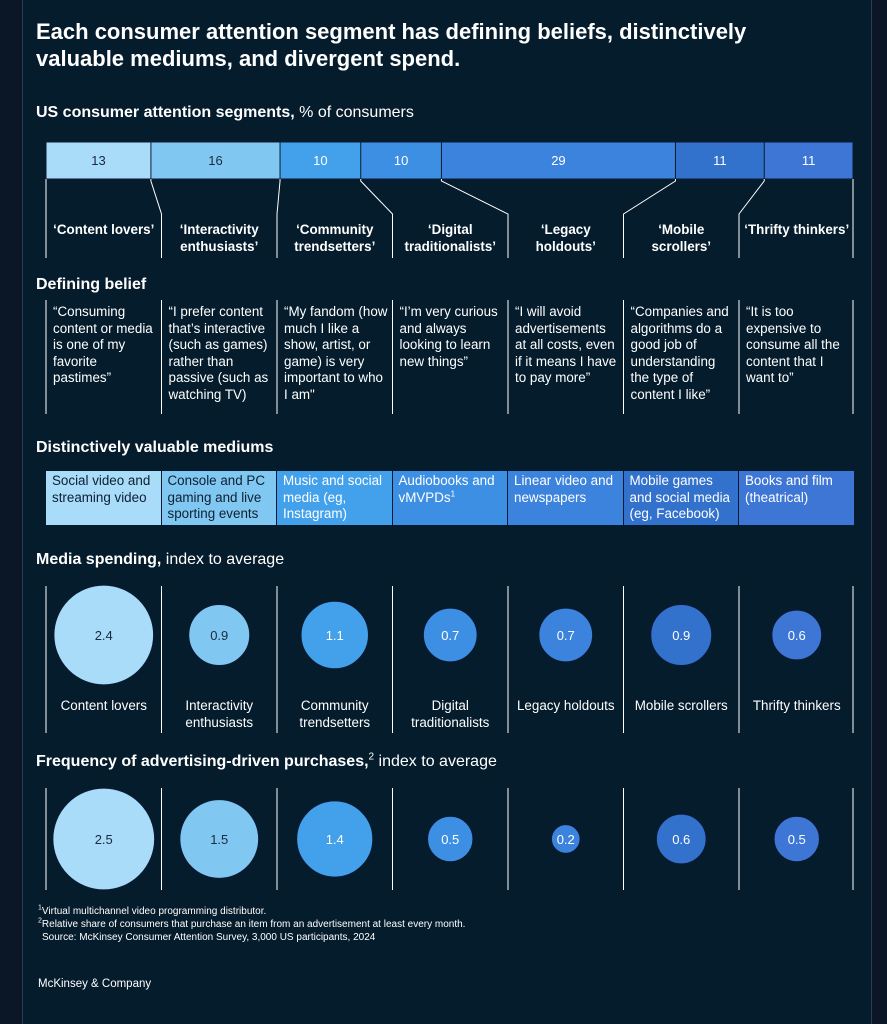 This screenshot has width=887, height=1024. Describe the element at coordinates (453, 494) in the screenshot. I see `medium-footnote-ref: 1` at that location.